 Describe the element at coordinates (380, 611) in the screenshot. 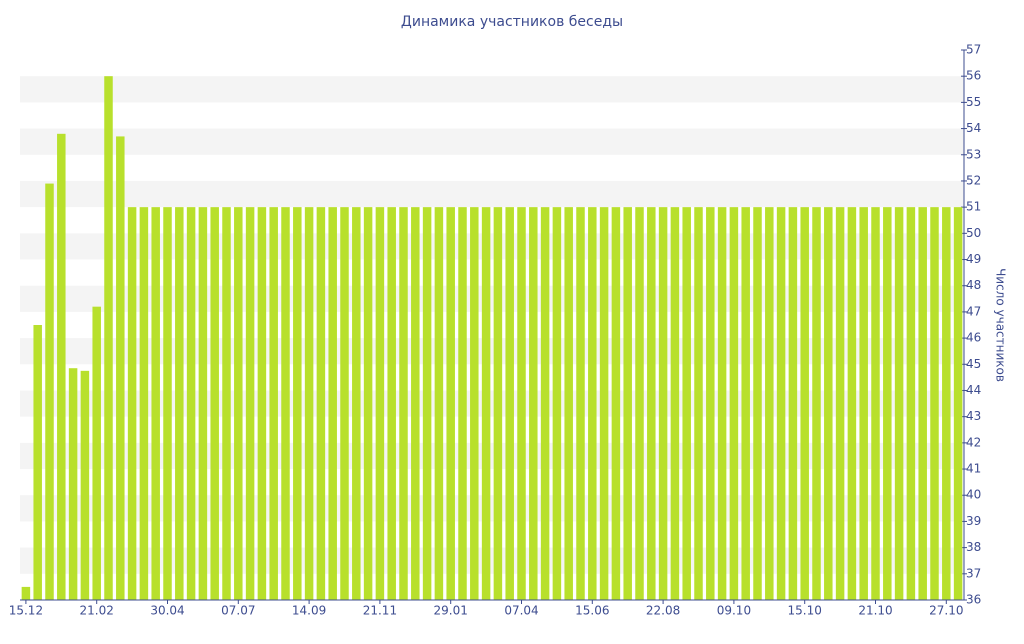

I see `x-tick-label: 21.11` at that location.